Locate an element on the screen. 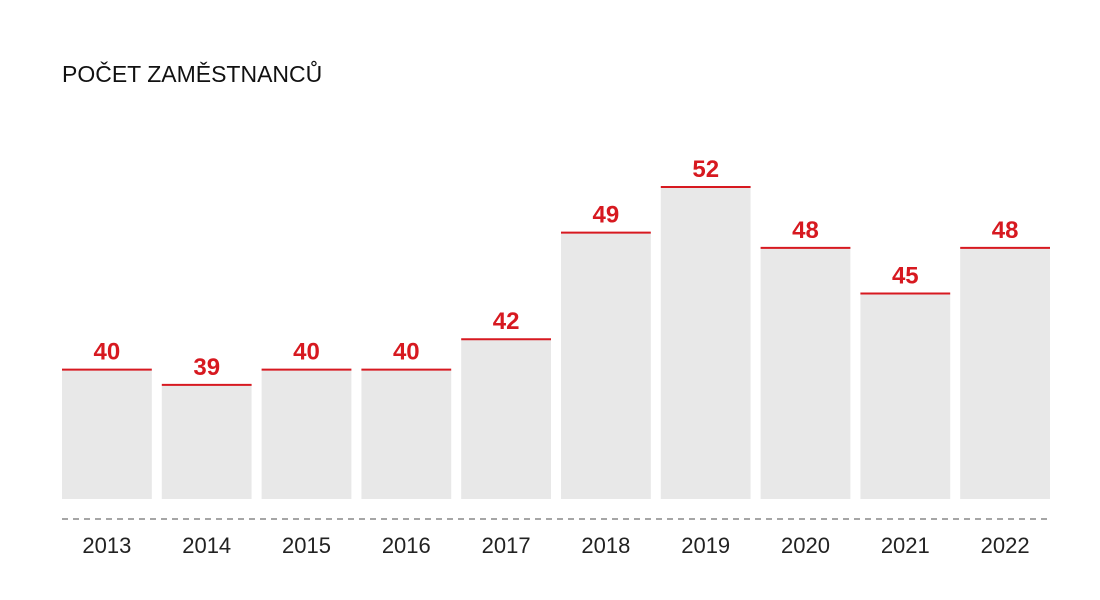  bar-2017 is located at coordinates (506, 419).